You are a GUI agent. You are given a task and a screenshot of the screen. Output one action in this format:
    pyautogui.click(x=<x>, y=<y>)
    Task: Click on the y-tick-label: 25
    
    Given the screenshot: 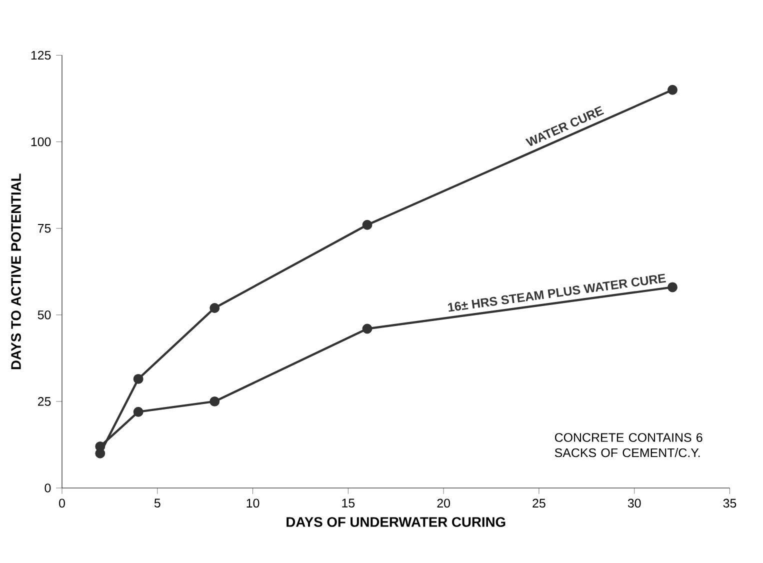 What is the action you would take?
    pyautogui.click(x=44, y=401)
    